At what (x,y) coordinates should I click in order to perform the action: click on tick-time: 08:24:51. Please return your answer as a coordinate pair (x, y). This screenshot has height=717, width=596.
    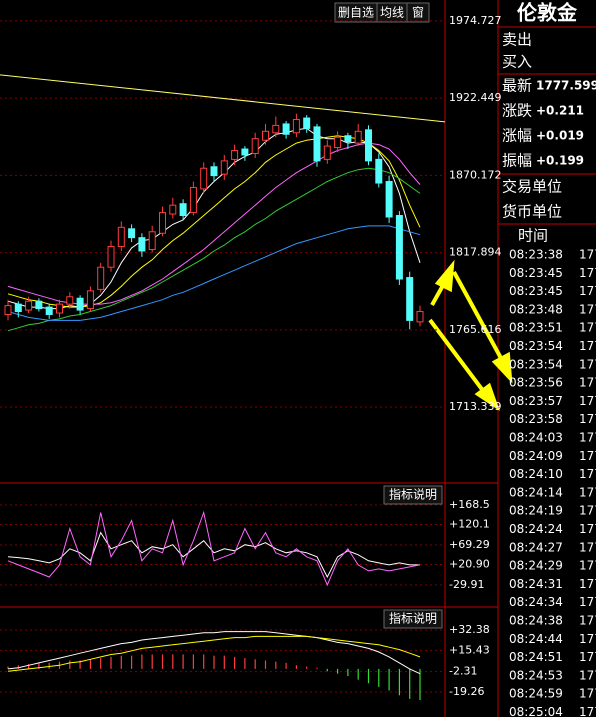
    Looking at the image, I should click on (536, 657).